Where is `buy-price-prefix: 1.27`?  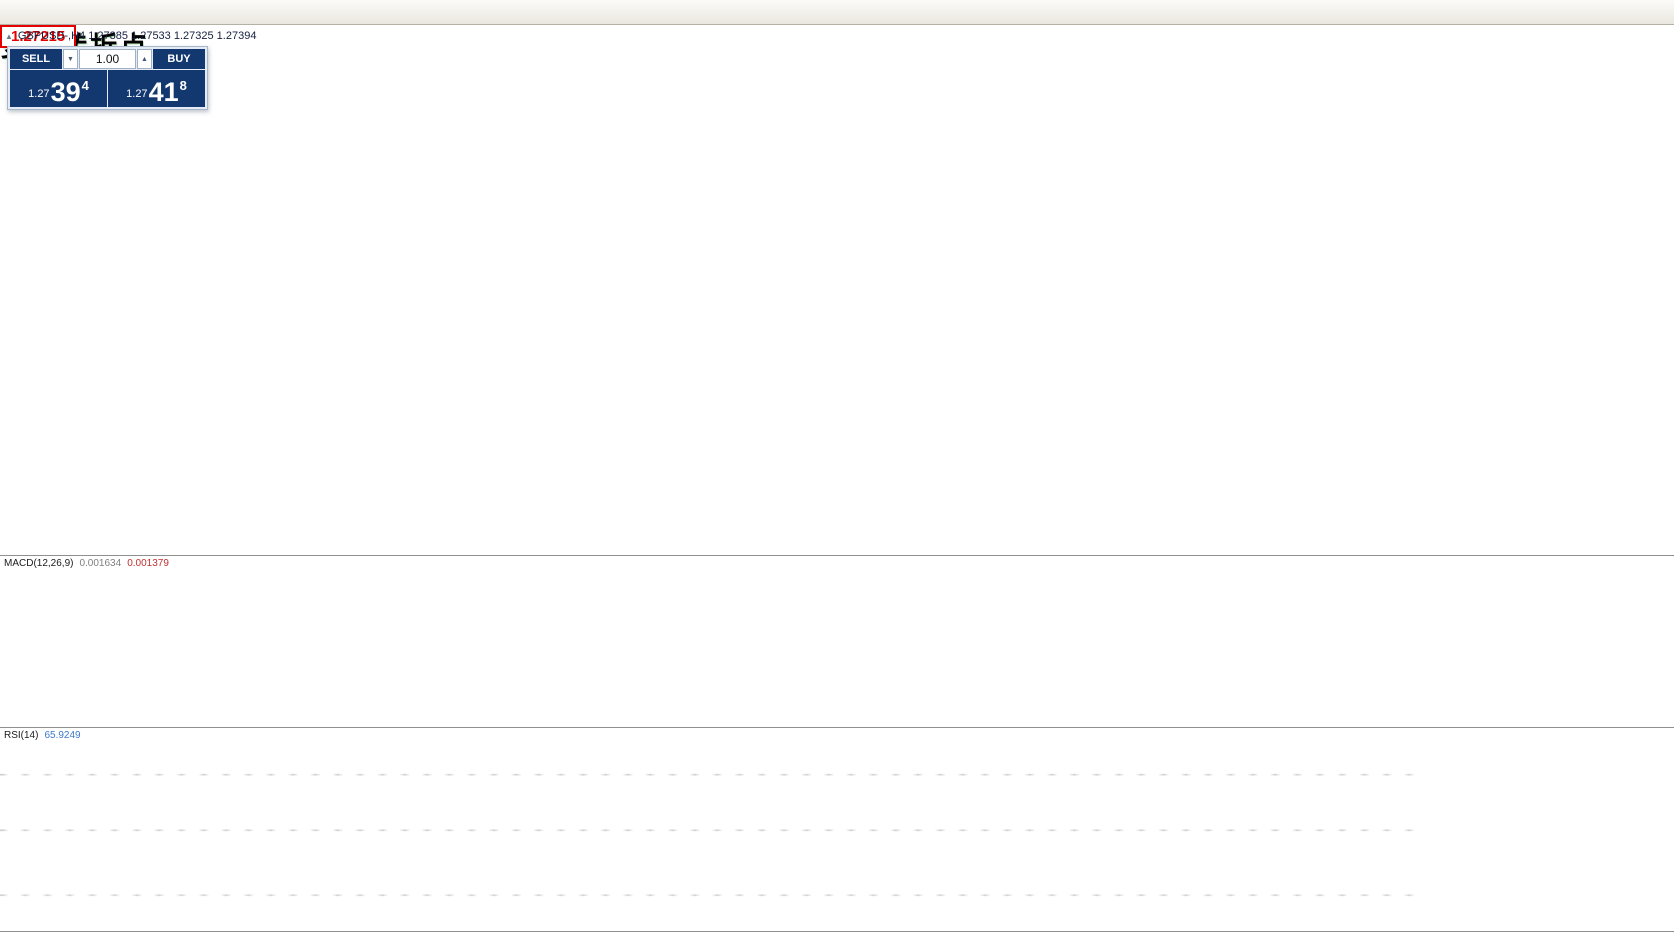 buy-price-prefix: 1.27 is located at coordinates (137, 94).